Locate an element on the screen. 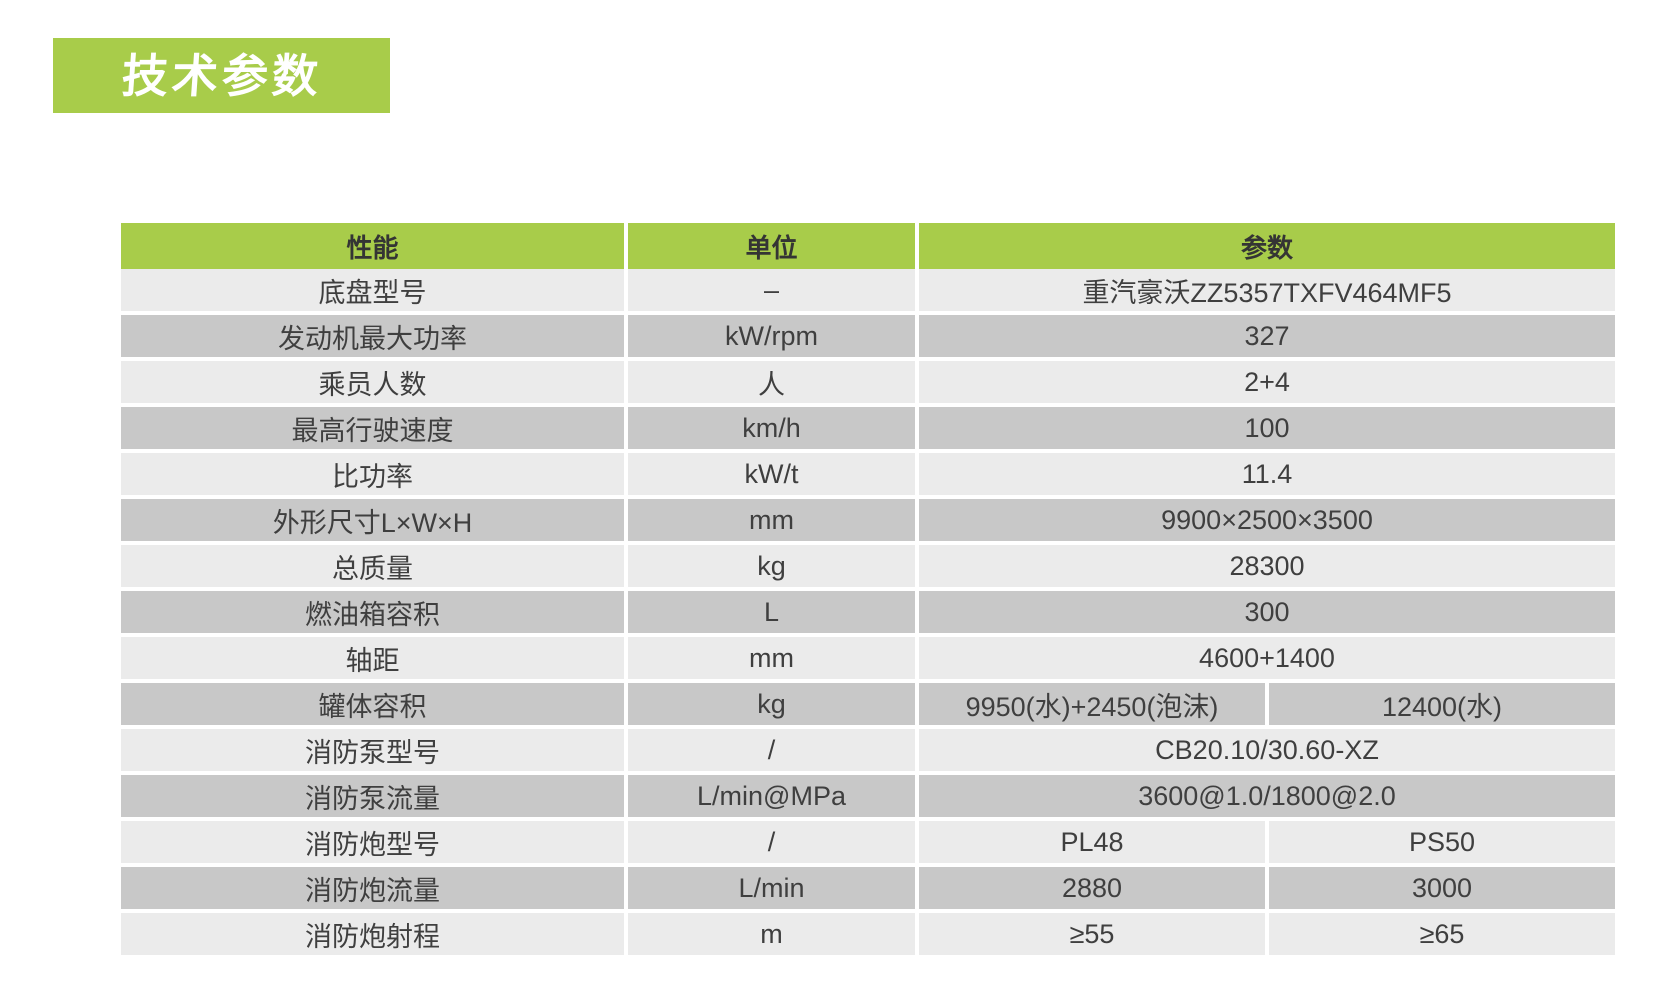 The image size is (1656, 1000). spec-name-cell: 消防泵流量 is located at coordinates (372, 796).